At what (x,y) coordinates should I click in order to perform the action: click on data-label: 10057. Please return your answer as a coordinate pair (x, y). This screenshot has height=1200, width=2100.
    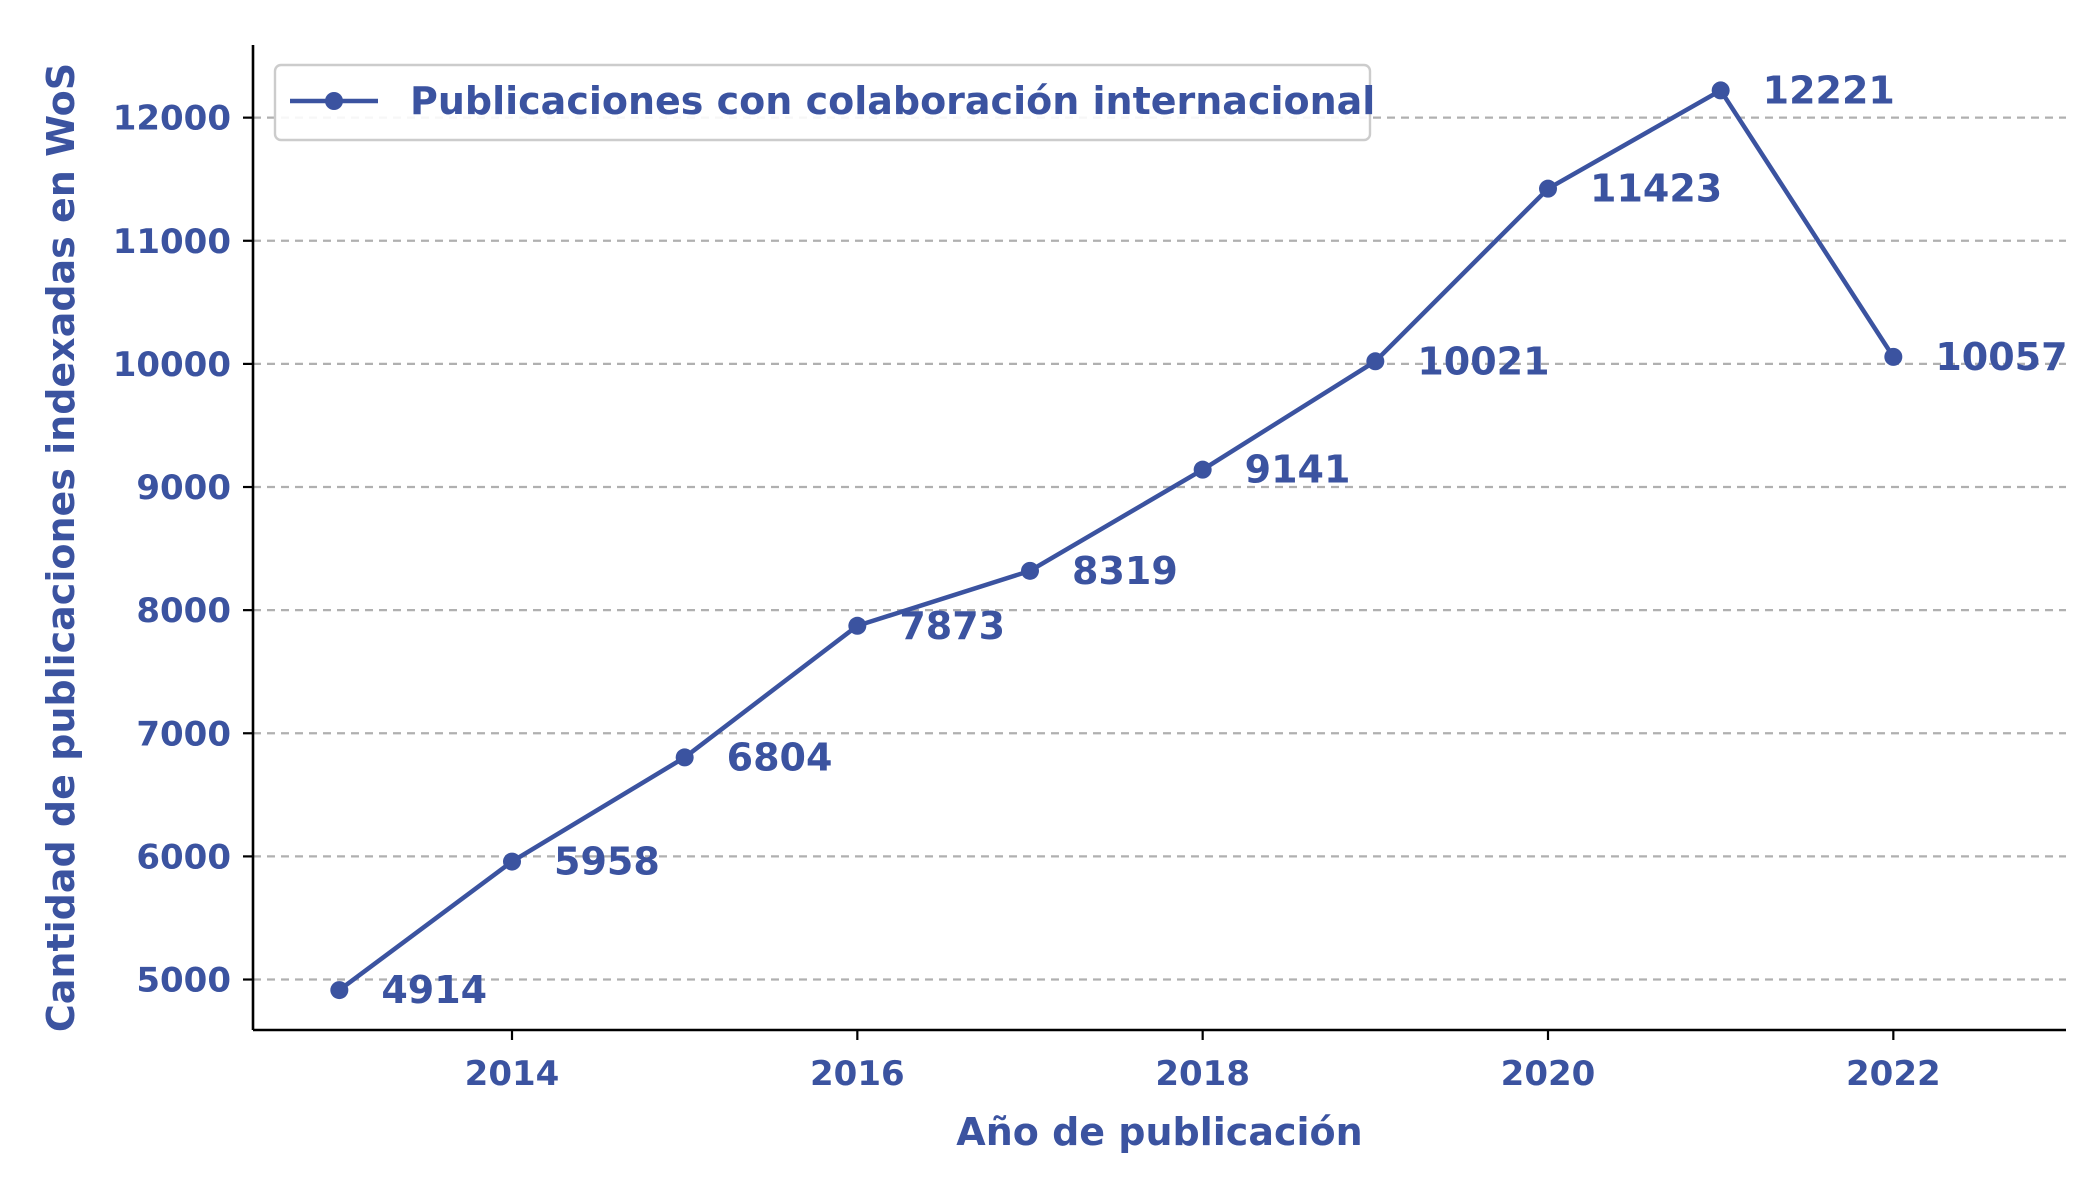
    Looking at the image, I should click on (2001, 357).